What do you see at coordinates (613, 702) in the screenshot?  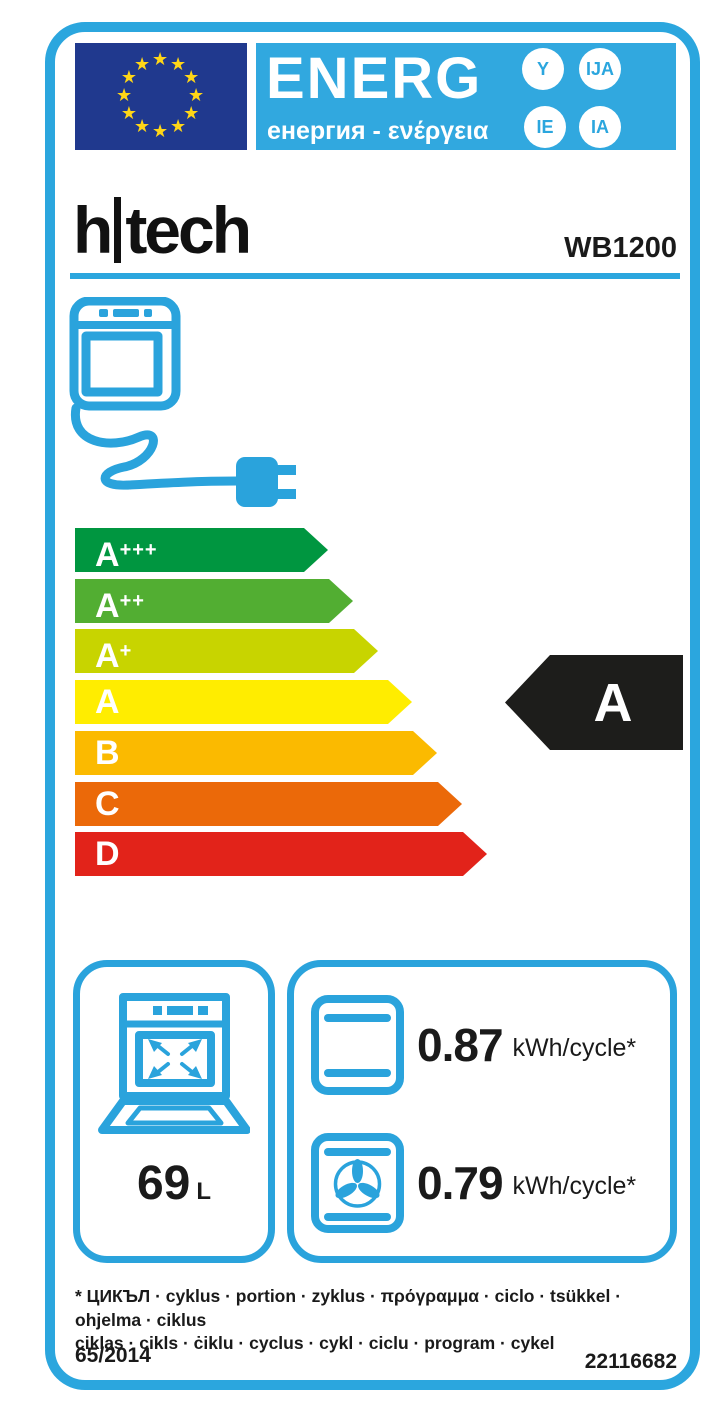 I see `current-rating-letter: A` at bounding box center [613, 702].